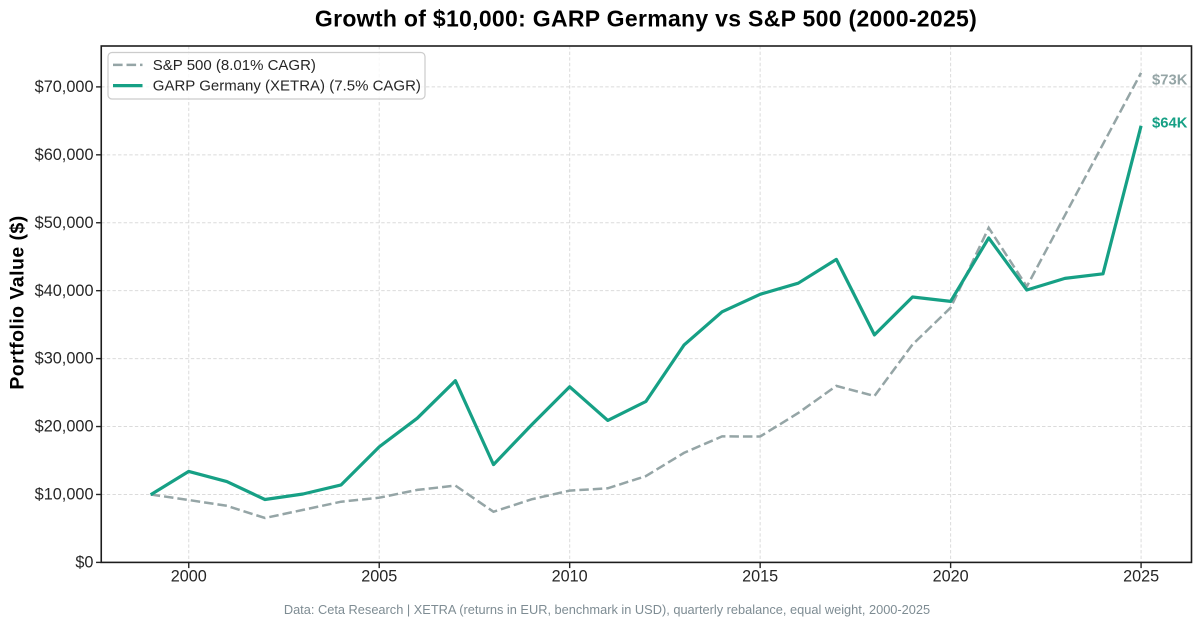 The width and height of the screenshot is (1200, 627). Describe the element at coordinates (64, 427) in the screenshot. I see `svg-text: $20,000` at that location.